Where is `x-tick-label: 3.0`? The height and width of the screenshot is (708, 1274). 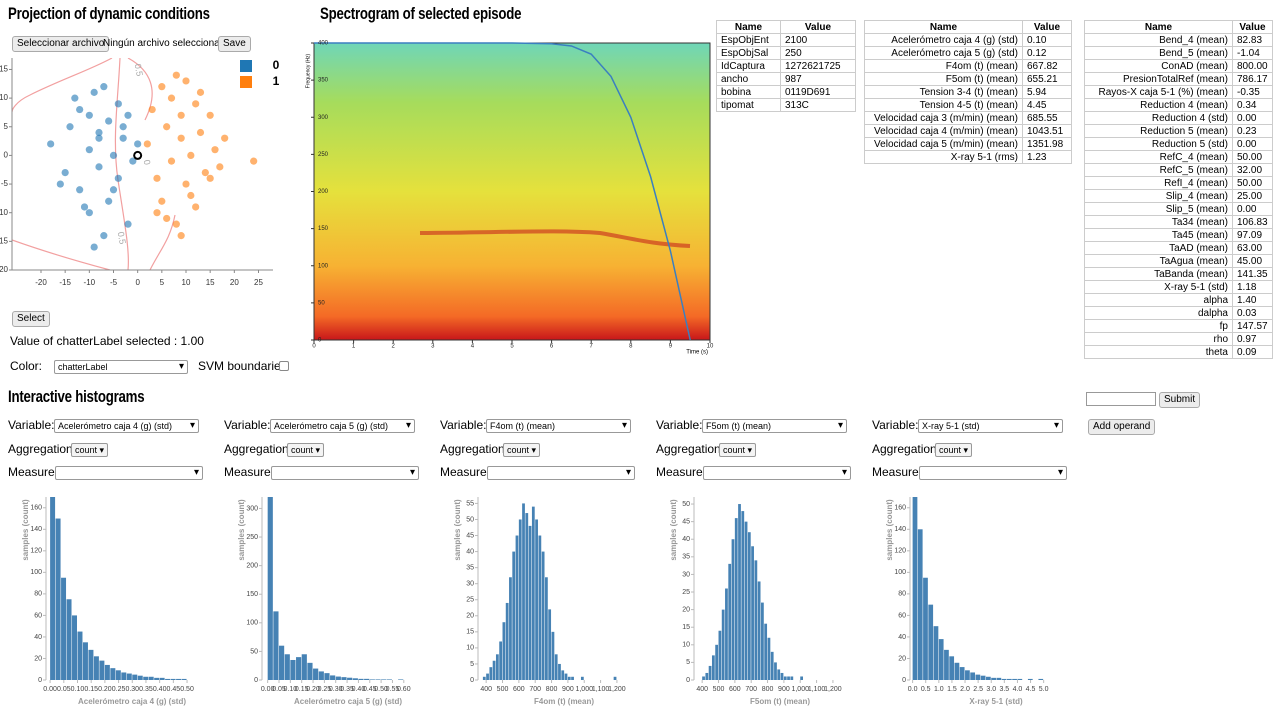
x-tick-label: 3.0 is located at coordinates (991, 689).